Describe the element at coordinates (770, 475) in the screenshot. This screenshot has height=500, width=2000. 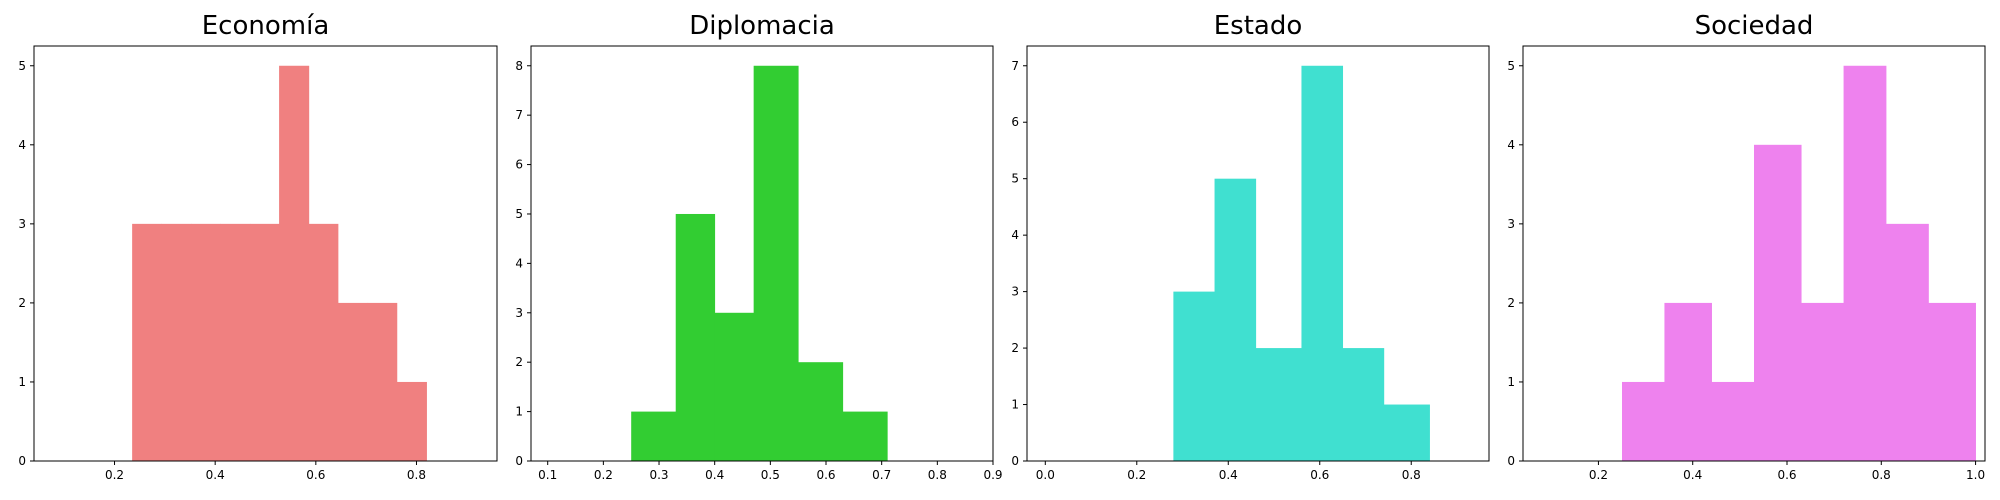
I see `x-tick-label: 0.5` at that location.